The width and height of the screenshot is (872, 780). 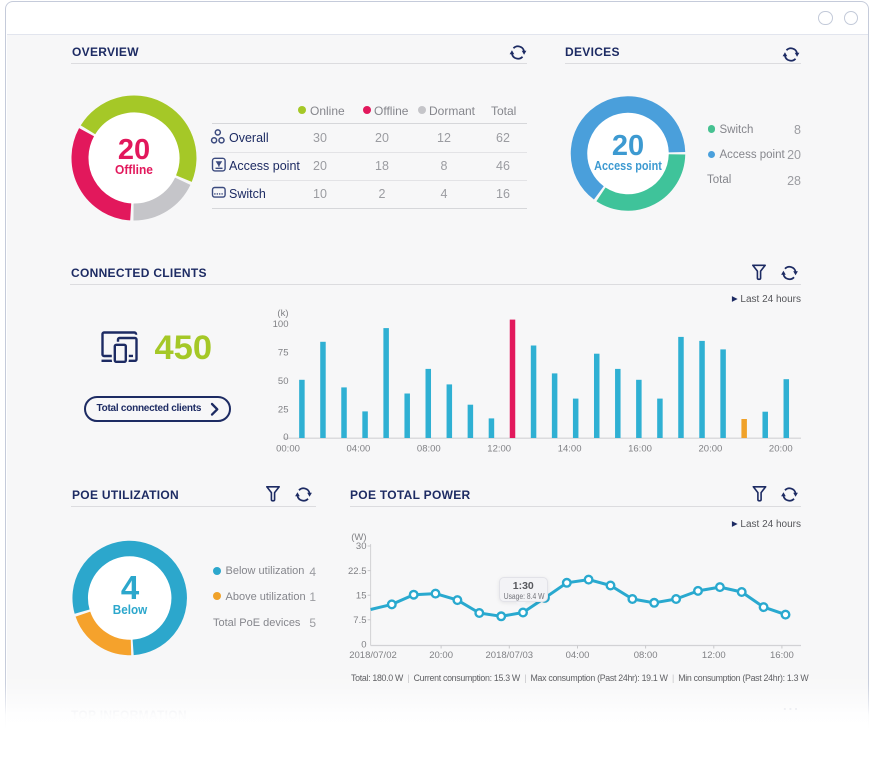 I want to click on svg-text: 00:00, so click(x=288, y=449).